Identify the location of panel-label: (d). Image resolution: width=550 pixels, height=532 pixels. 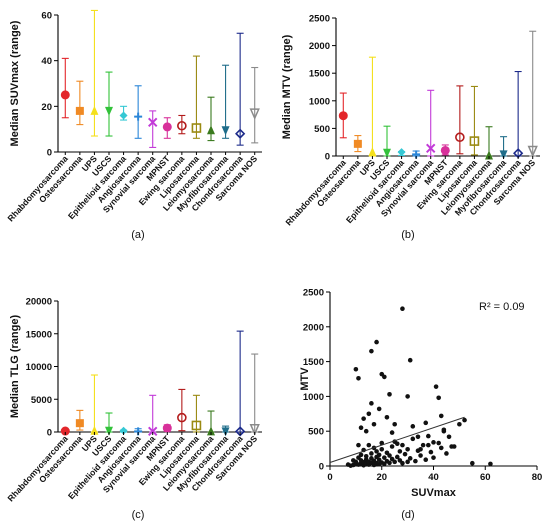
(407, 515).